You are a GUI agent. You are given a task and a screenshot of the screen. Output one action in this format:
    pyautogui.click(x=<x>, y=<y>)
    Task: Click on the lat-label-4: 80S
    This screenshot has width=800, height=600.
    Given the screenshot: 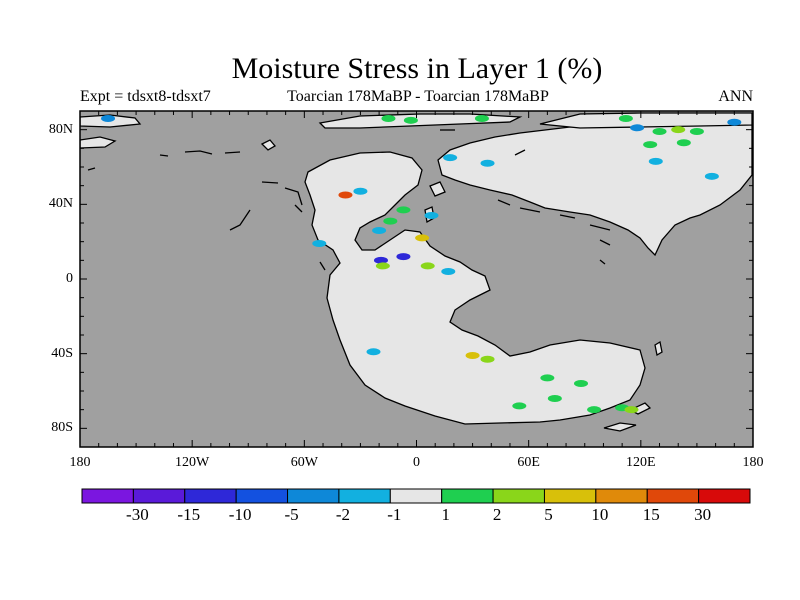 What is the action you would take?
    pyautogui.click(x=62, y=428)
    